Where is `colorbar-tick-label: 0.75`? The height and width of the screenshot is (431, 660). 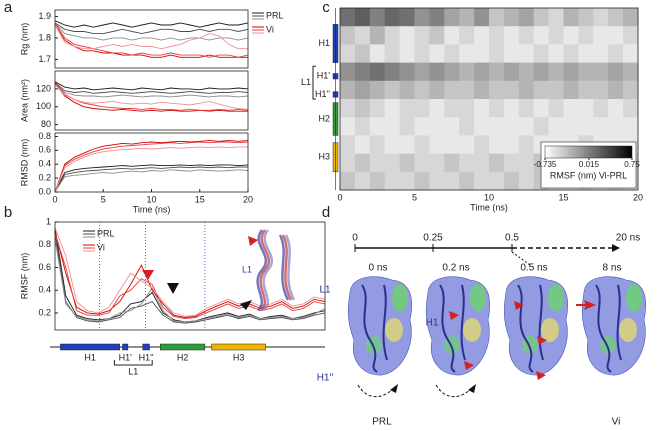
colorbar-tick-label: 0.75 is located at coordinates (632, 164).